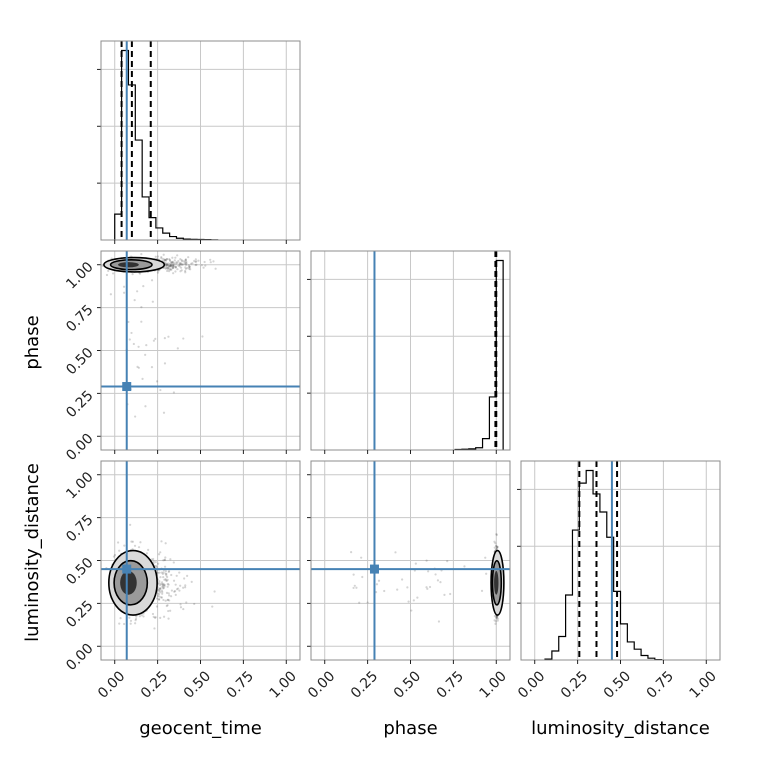  What do you see at coordinates (283, 684) in the screenshot?
I see `x-tick-label: 1.00` at bounding box center [283, 684].